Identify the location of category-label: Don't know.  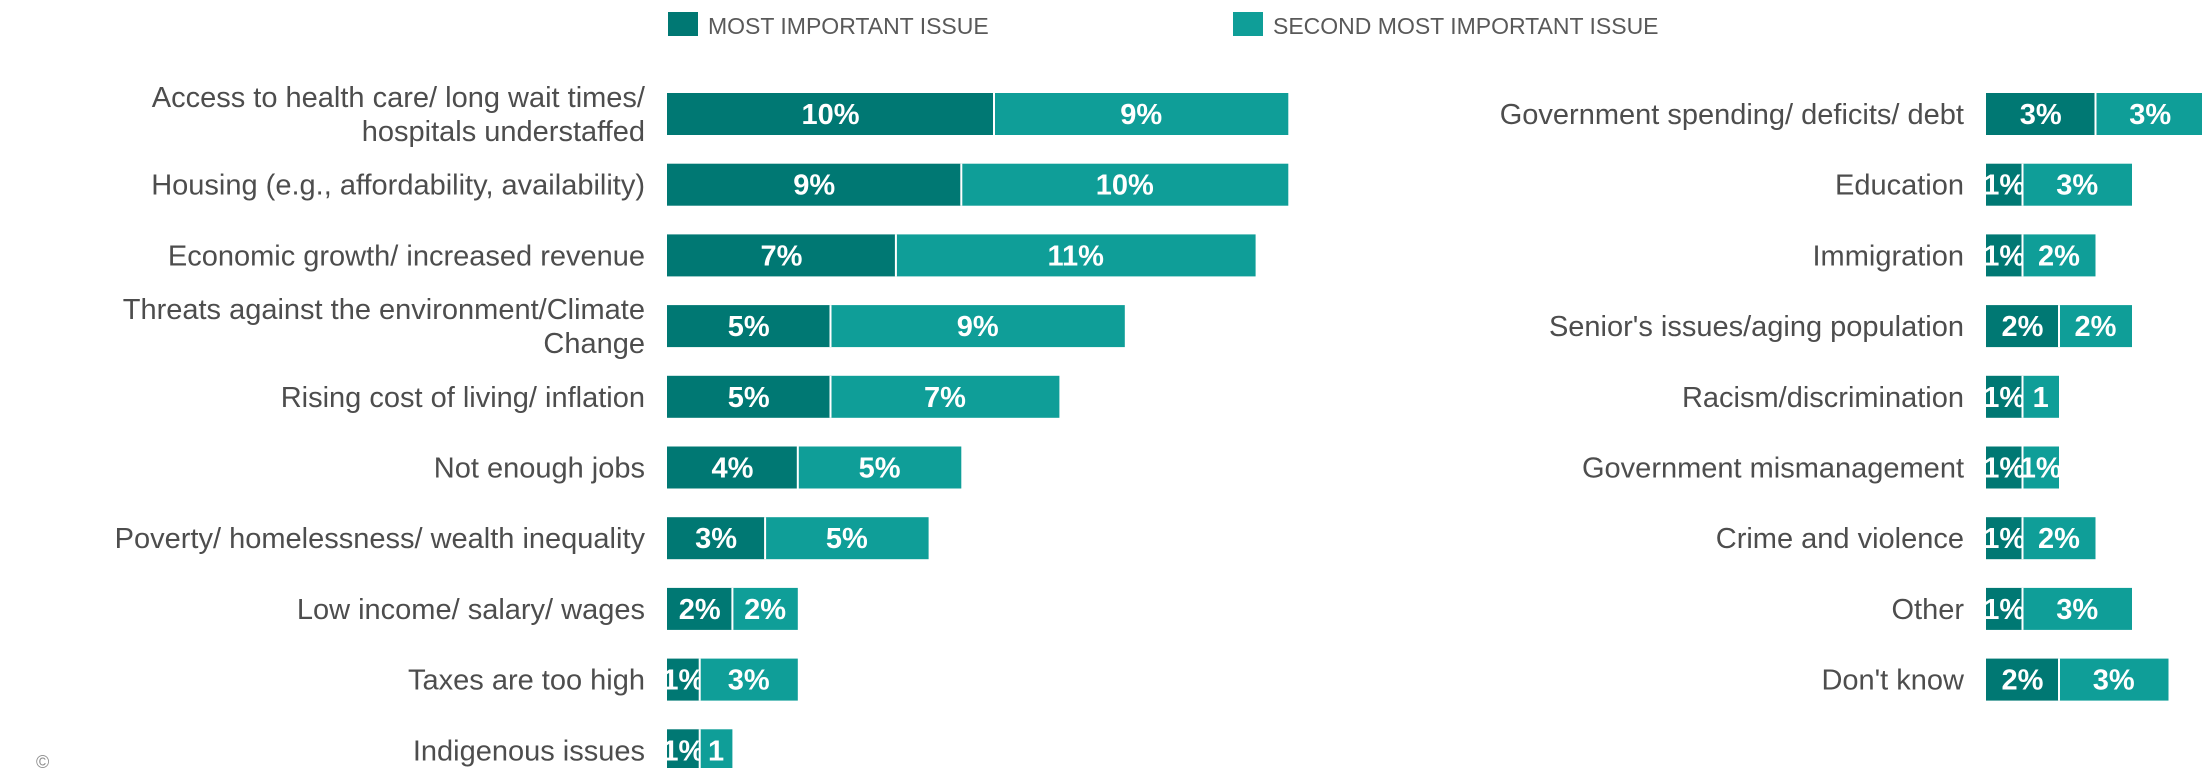
(1893, 681).